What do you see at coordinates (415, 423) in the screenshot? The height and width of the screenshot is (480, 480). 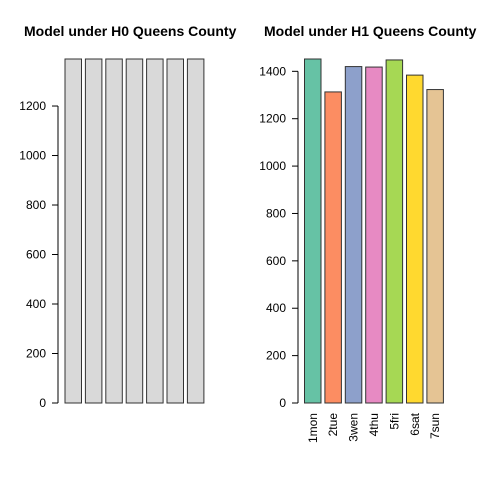 I see `x-tick-label: 6sat` at bounding box center [415, 423].